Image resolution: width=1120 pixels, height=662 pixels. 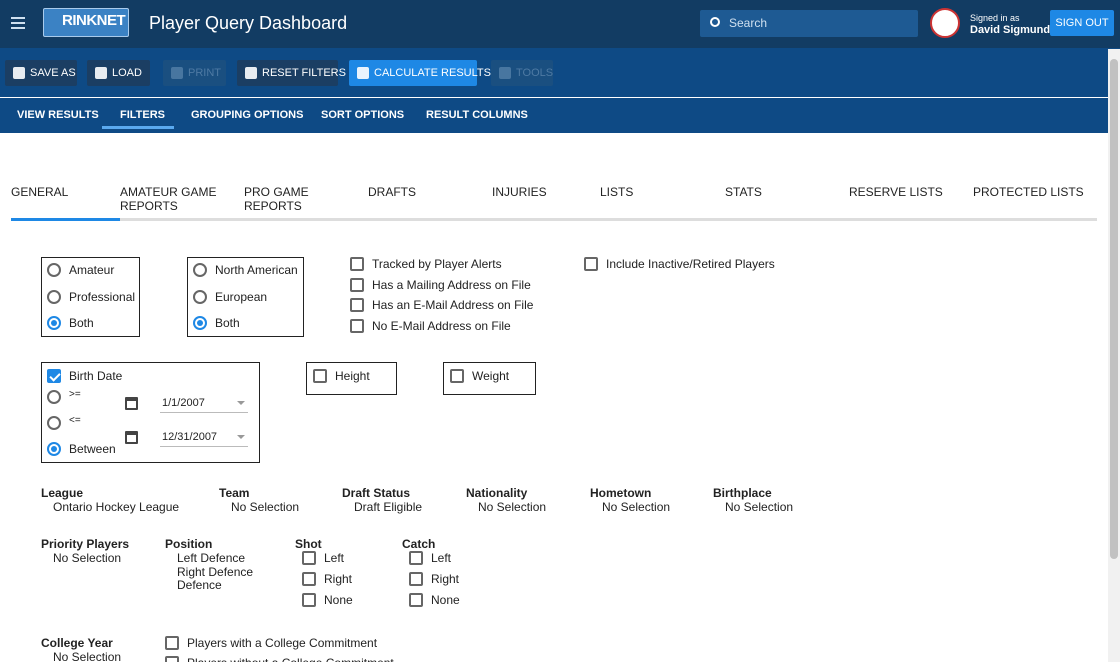 What do you see at coordinates (453, 305) in the screenshot?
I see `checkbox-label: Has an E-Mail Address on File` at bounding box center [453, 305].